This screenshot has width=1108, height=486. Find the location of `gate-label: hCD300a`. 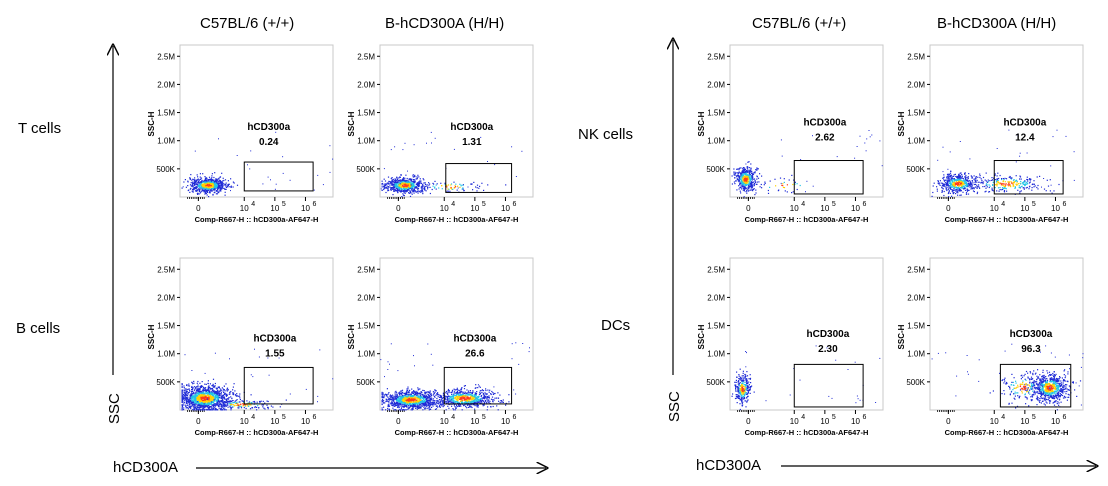

gate-label: hCD300a is located at coordinates (274, 339).